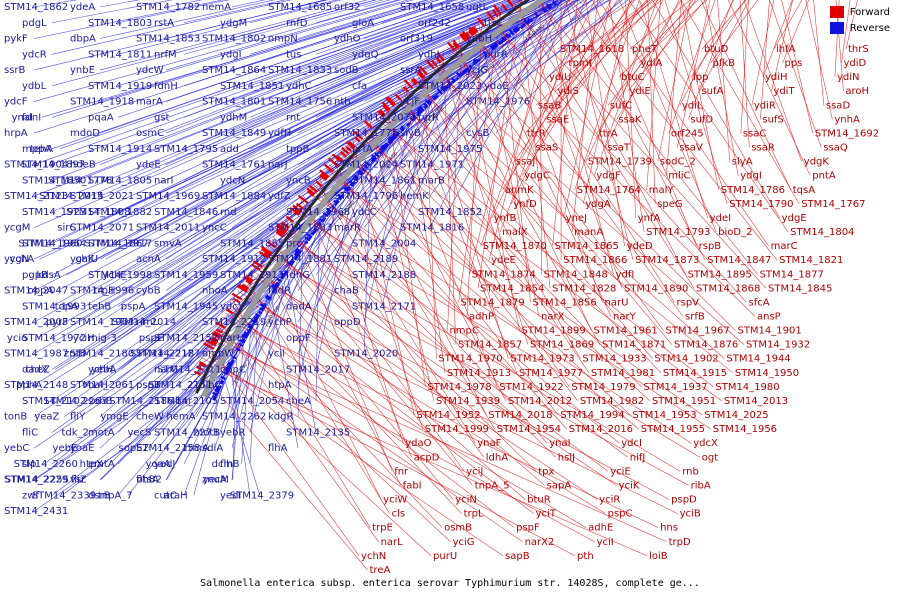 The image size is (900, 600). Describe the element at coordinates (234, 322) in the screenshot. I see `reverse-gene-label: STM14_2219` at that location.